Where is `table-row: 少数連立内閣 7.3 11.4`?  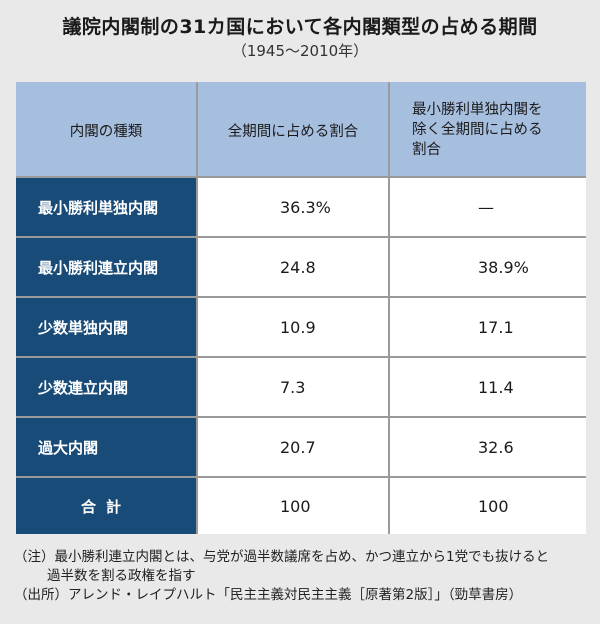 table-row: 少数連立内閣 7.3 11.4 is located at coordinates (301, 387).